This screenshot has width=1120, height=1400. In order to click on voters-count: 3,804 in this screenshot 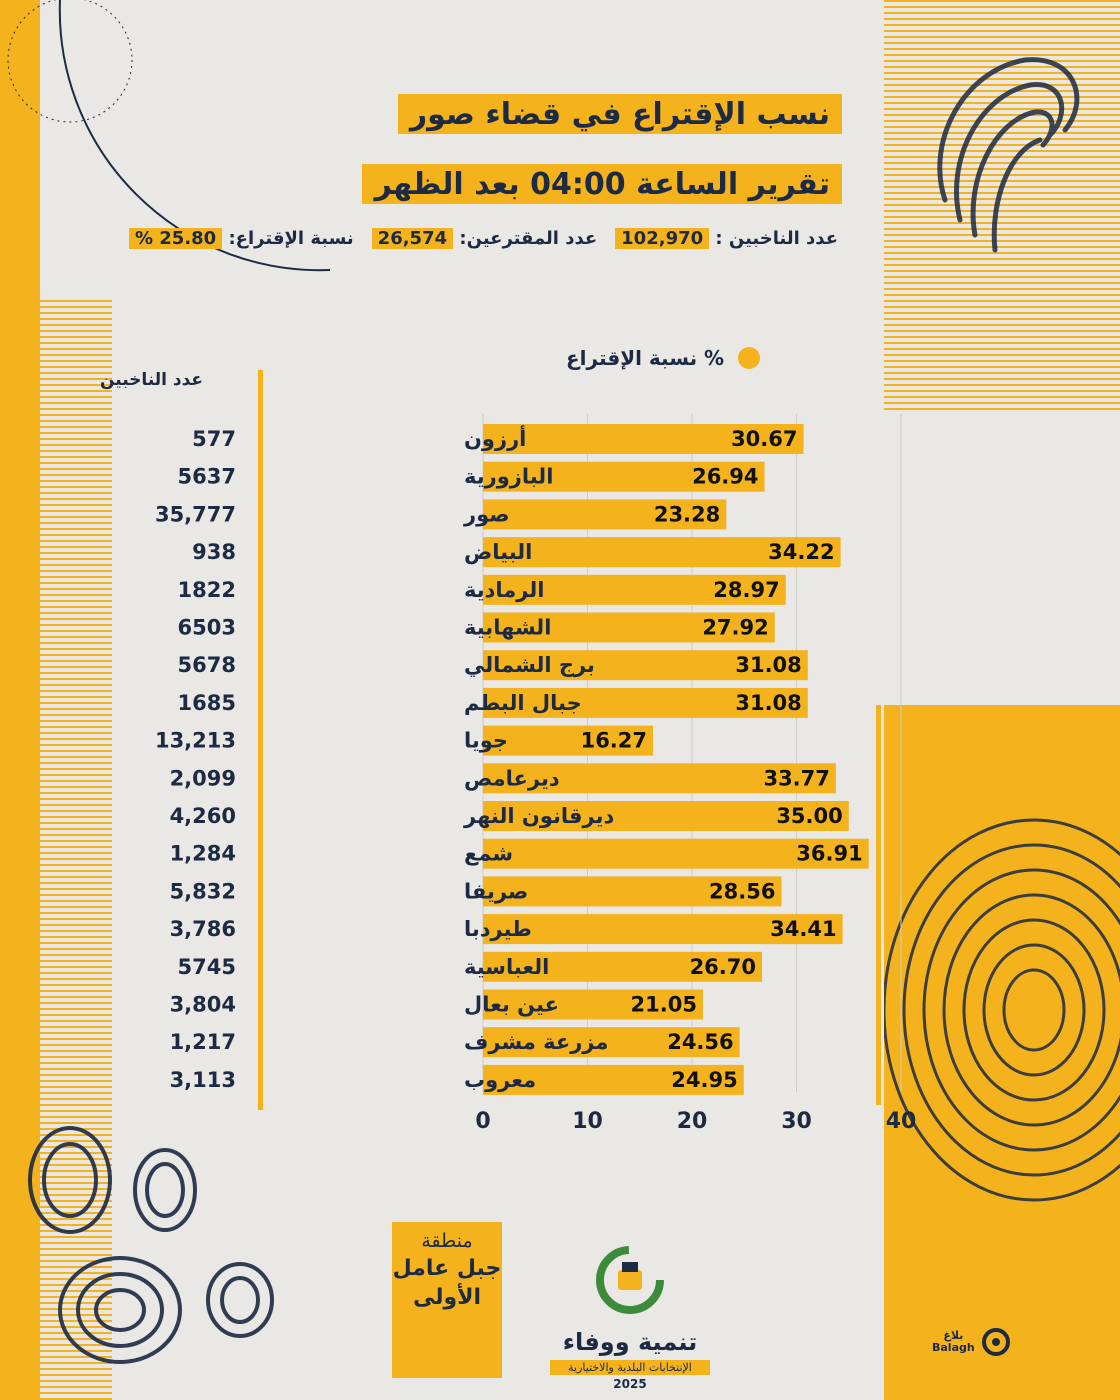, I will do `click(203, 1005)`.